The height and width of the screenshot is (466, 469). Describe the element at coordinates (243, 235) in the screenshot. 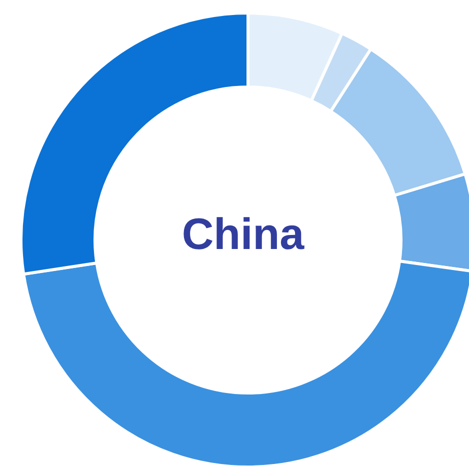

I see `text: China` at that location.